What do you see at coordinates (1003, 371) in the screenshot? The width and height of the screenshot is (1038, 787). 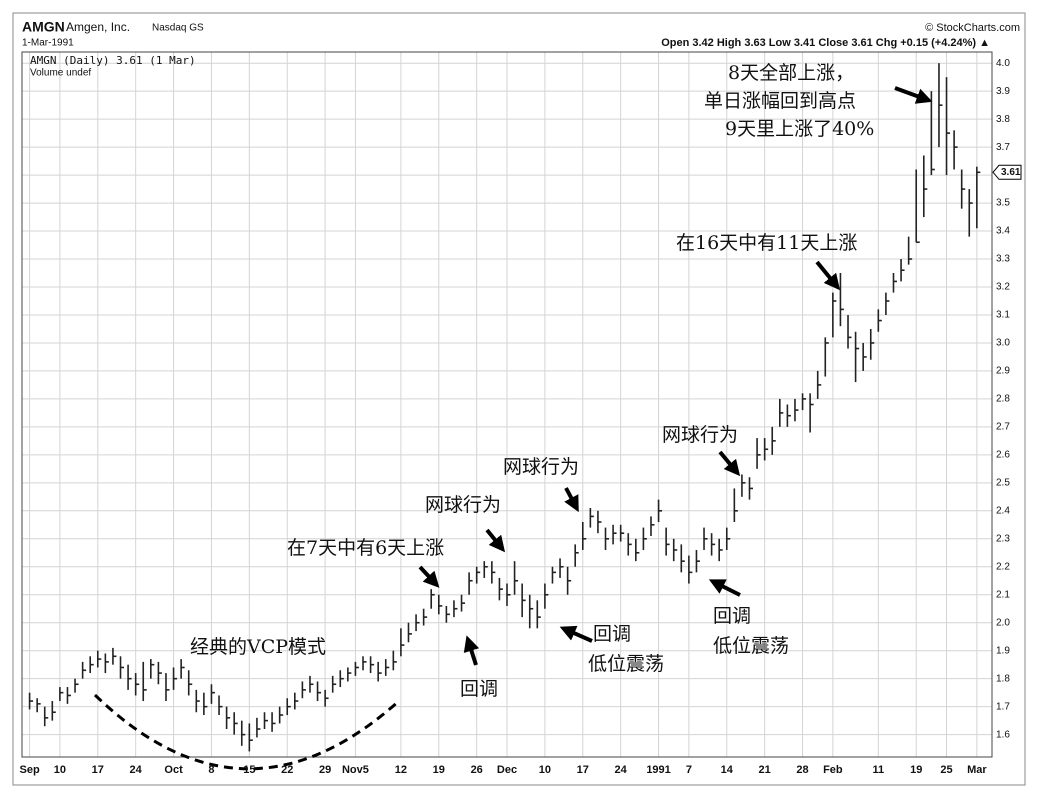 I see `y-tick-label: 2.9` at bounding box center [1003, 371].